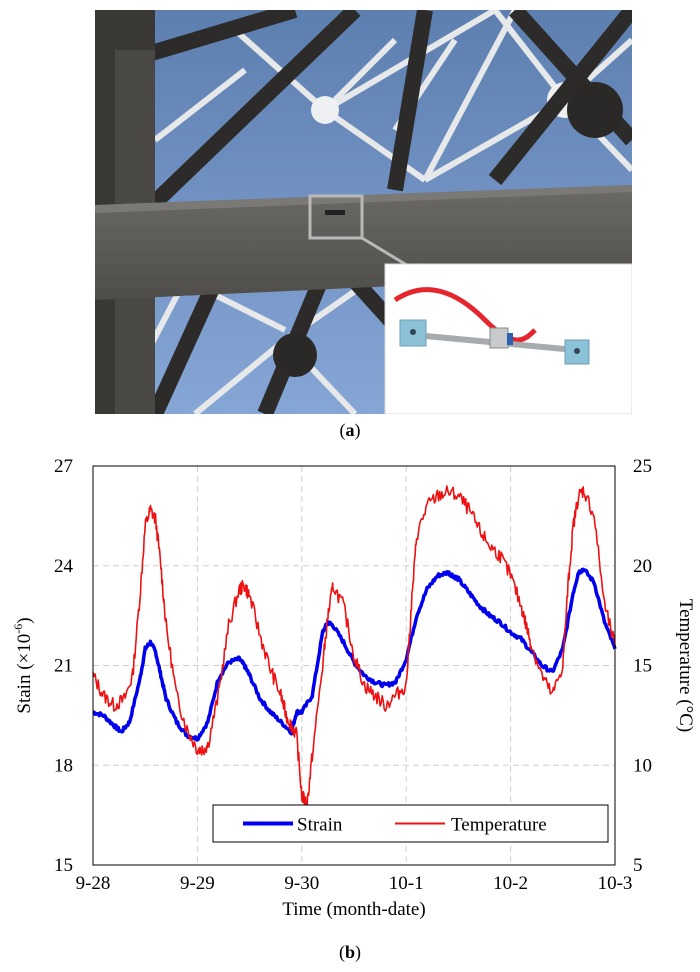  What do you see at coordinates (301, 883) in the screenshot?
I see `x-tick-label: 9-30` at bounding box center [301, 883].